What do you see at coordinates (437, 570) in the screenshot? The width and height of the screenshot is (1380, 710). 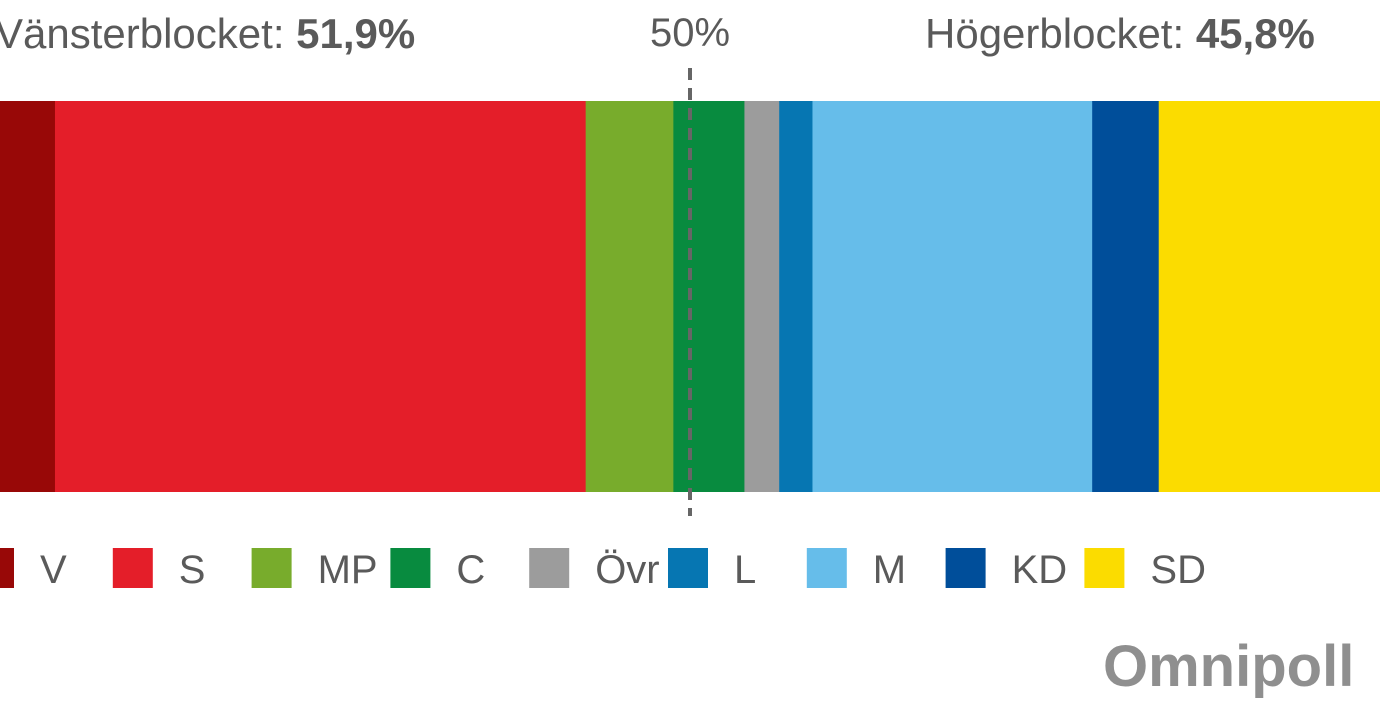 I see `legend-item-c: C` at bounding box center [437, 570].